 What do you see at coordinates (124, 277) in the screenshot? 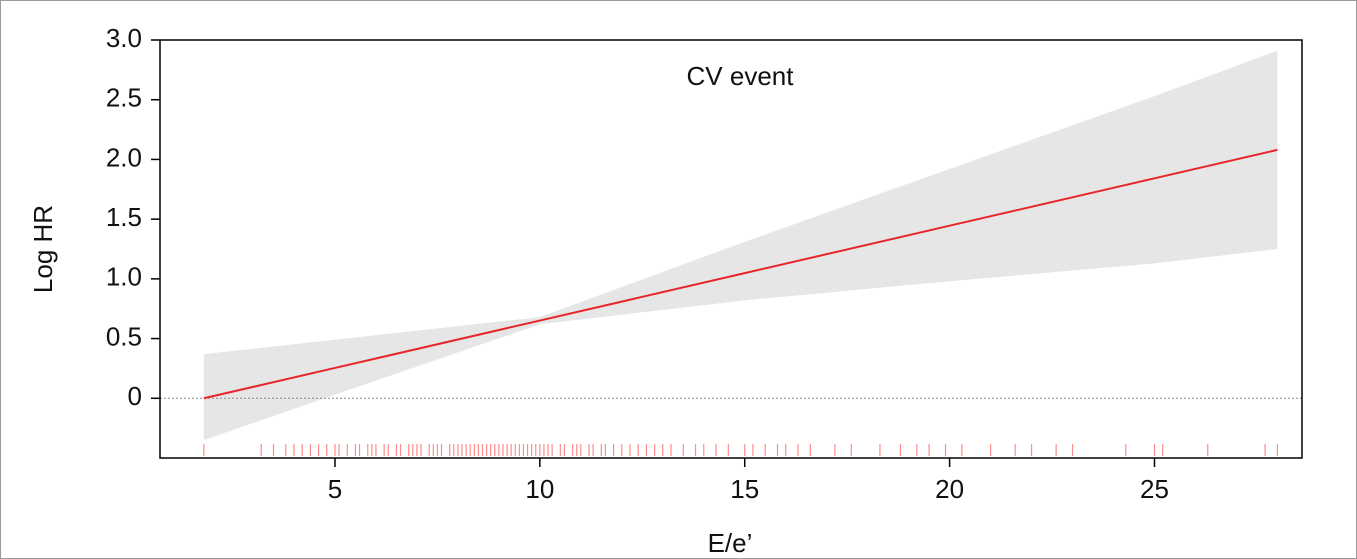
I see `y-tick-label: 1.0` at bounding box center [124, 277].